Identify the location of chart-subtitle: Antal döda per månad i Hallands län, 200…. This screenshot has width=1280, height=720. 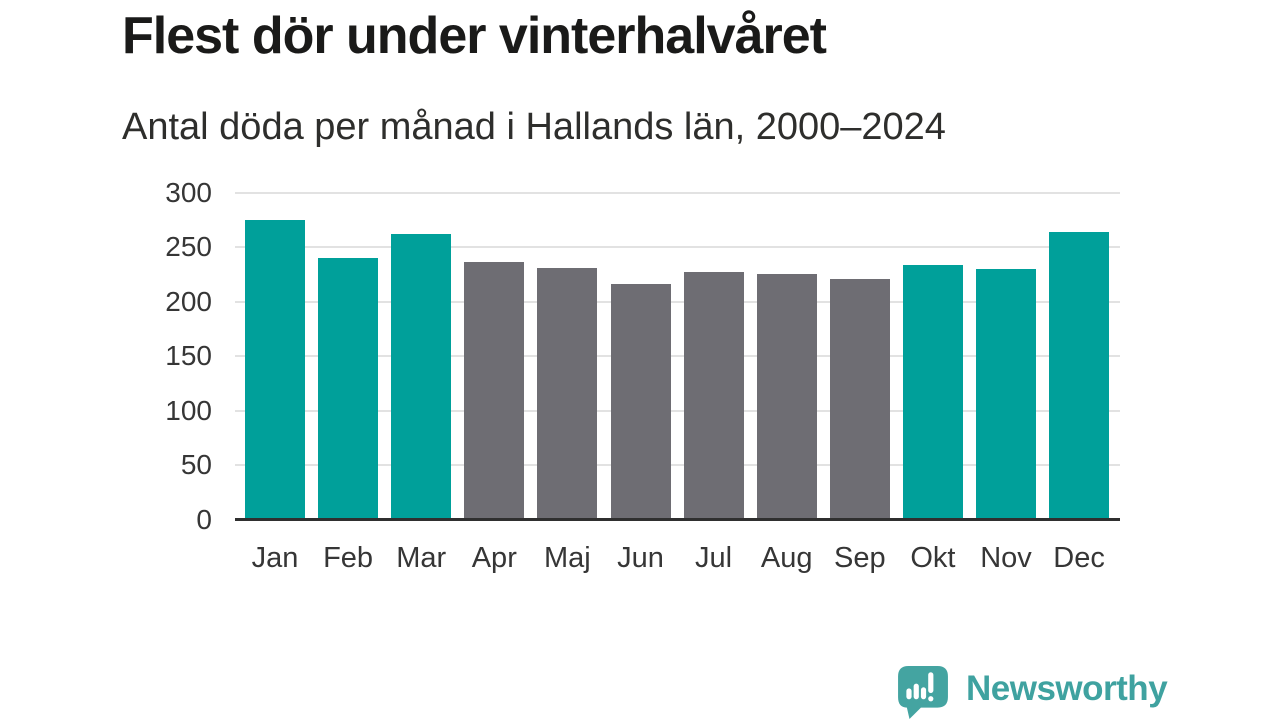
(534, 127).